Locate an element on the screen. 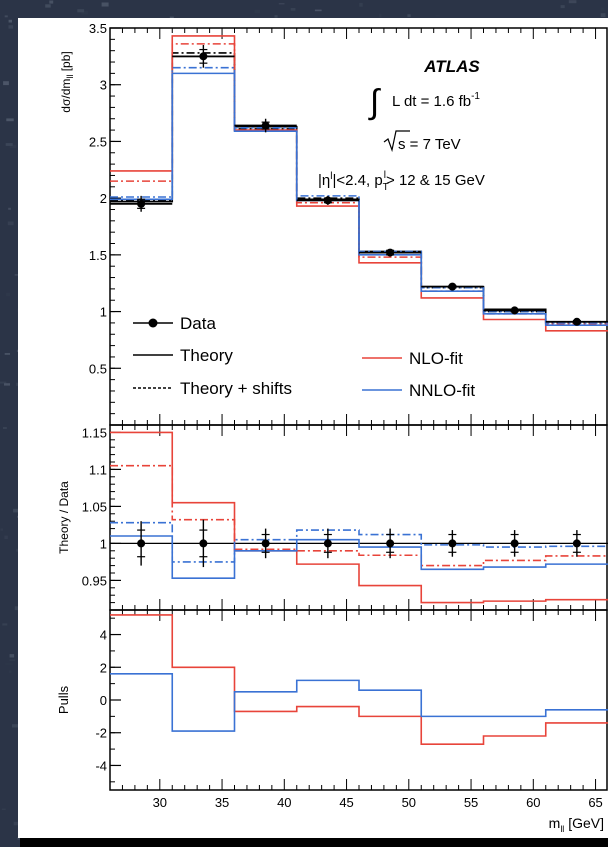 This screenshot has width=608, height=847. x-tick-label: 55 is located at coordinates (471, 802).